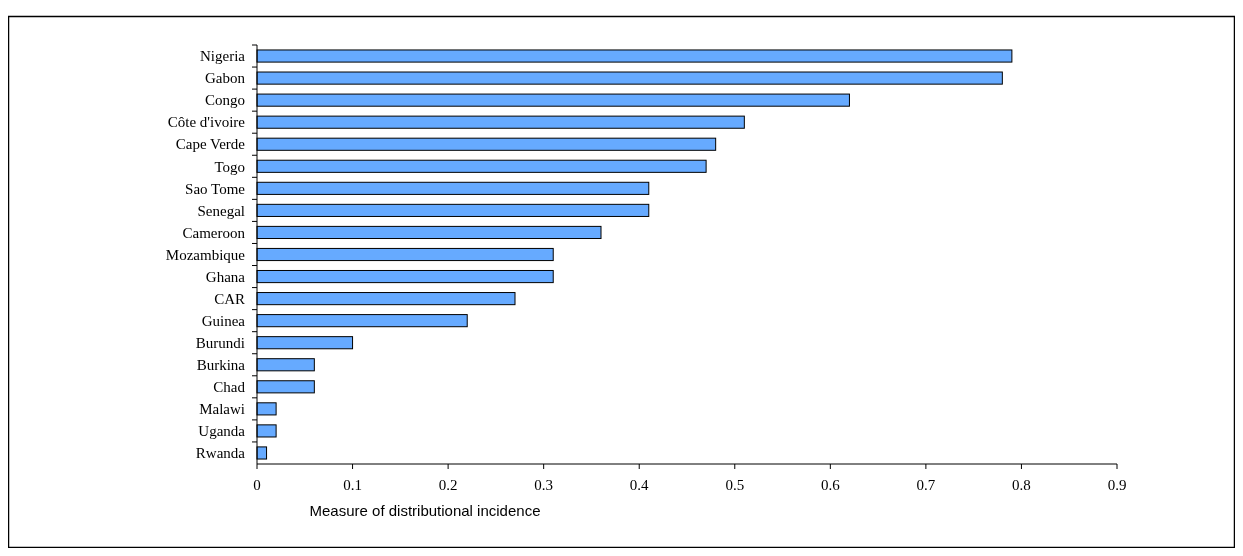 The width and height of the screenshot is (1243, 556). I want to click on y-tick-label: Malawi, so click(222, 409).